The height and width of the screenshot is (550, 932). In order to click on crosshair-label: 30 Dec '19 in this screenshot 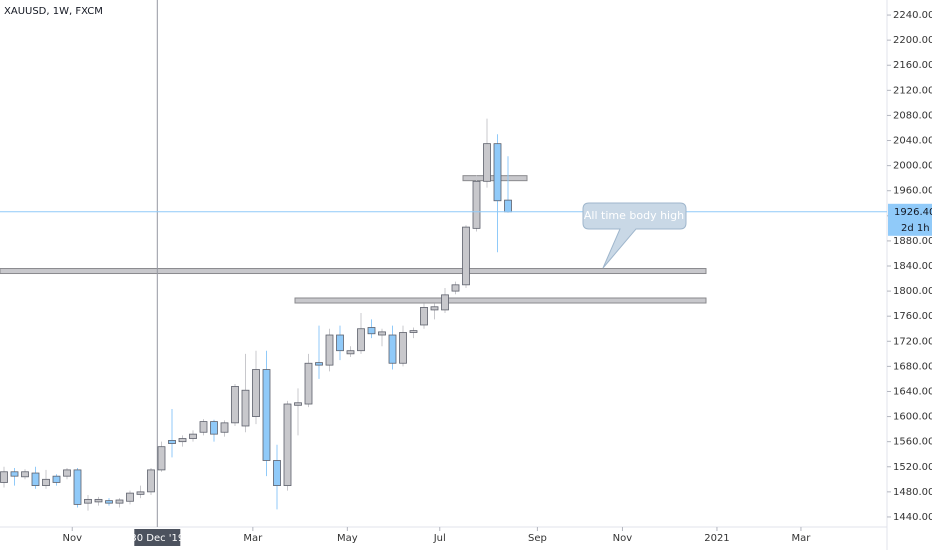, I will do `click(157, 538)`.